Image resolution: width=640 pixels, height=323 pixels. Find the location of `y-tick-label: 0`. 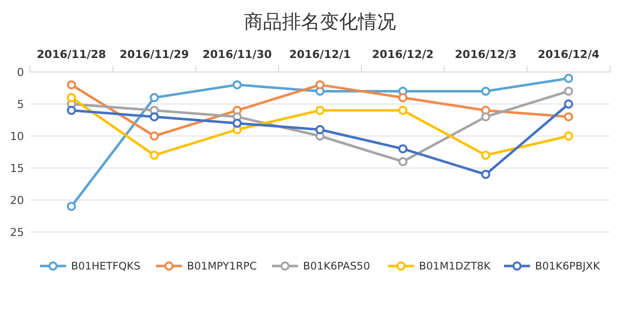

y-tick-label: 0 is located at coordinates (20, 72).